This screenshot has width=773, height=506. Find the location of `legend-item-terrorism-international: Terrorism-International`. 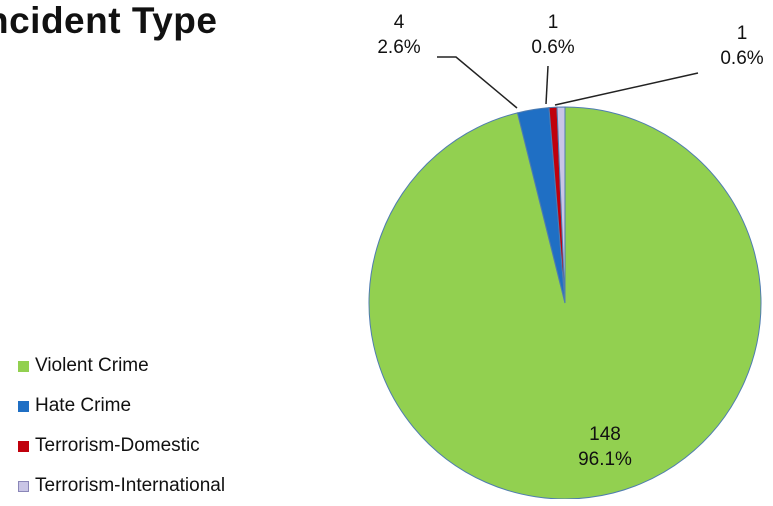

legend-item-terrorism-international: Terrorism-International is located at coordinates (121, 486).